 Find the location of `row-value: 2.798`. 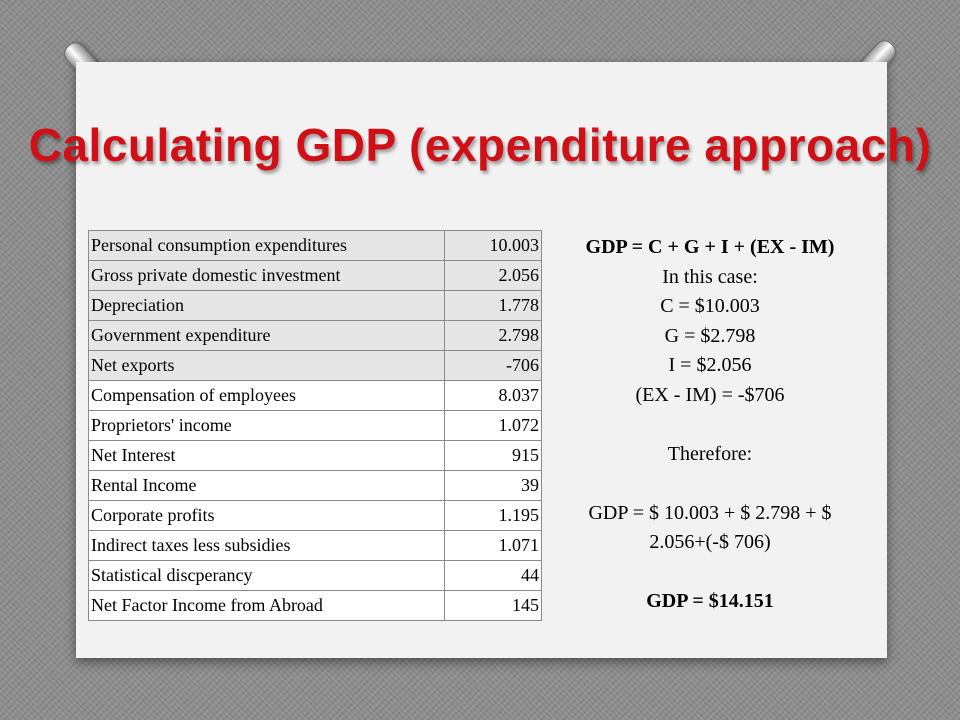

row-value: 2.798 is located at coordinates (493, 335).